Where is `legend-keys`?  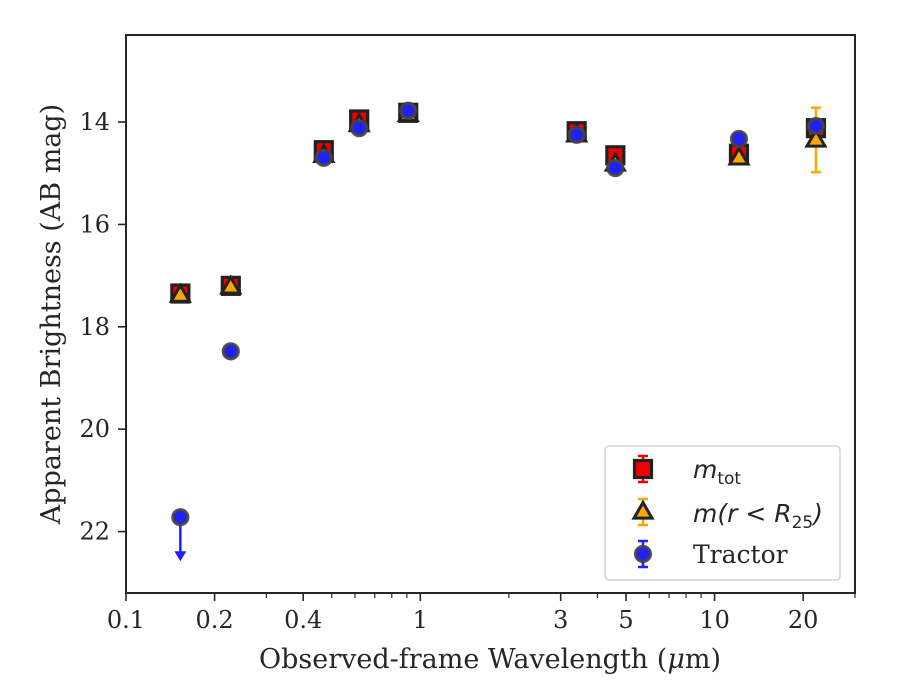 legend-keys is located at coordinates (643, 511).